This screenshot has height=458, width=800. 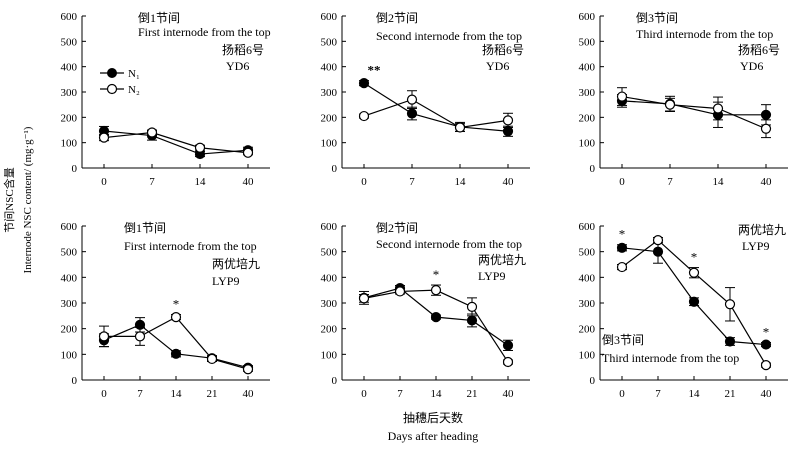 What do you see at coordinates (436, 107) in the screenshot?
I see `series-n1-line` at bounding box center [436, 107].